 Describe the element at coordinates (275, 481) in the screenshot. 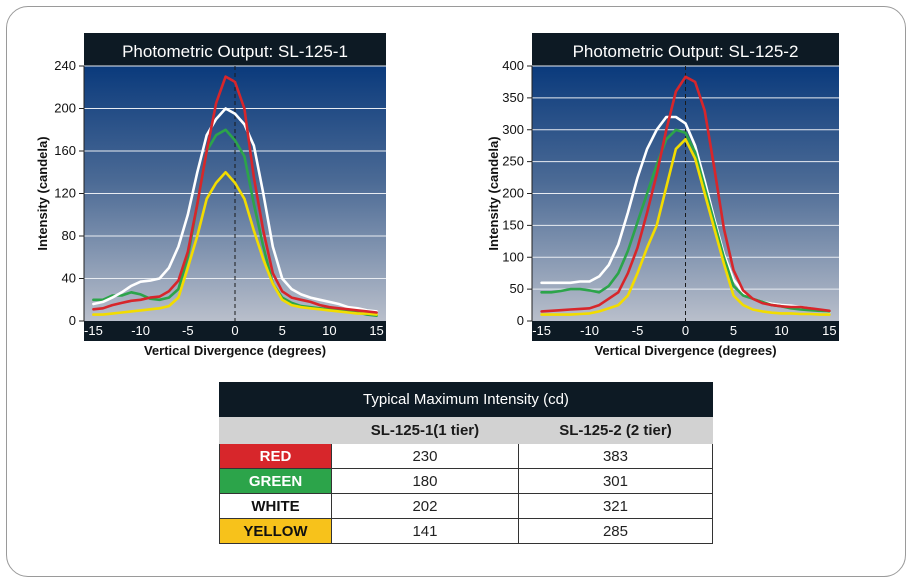

I see `row-label-green: GREEN` at that location.